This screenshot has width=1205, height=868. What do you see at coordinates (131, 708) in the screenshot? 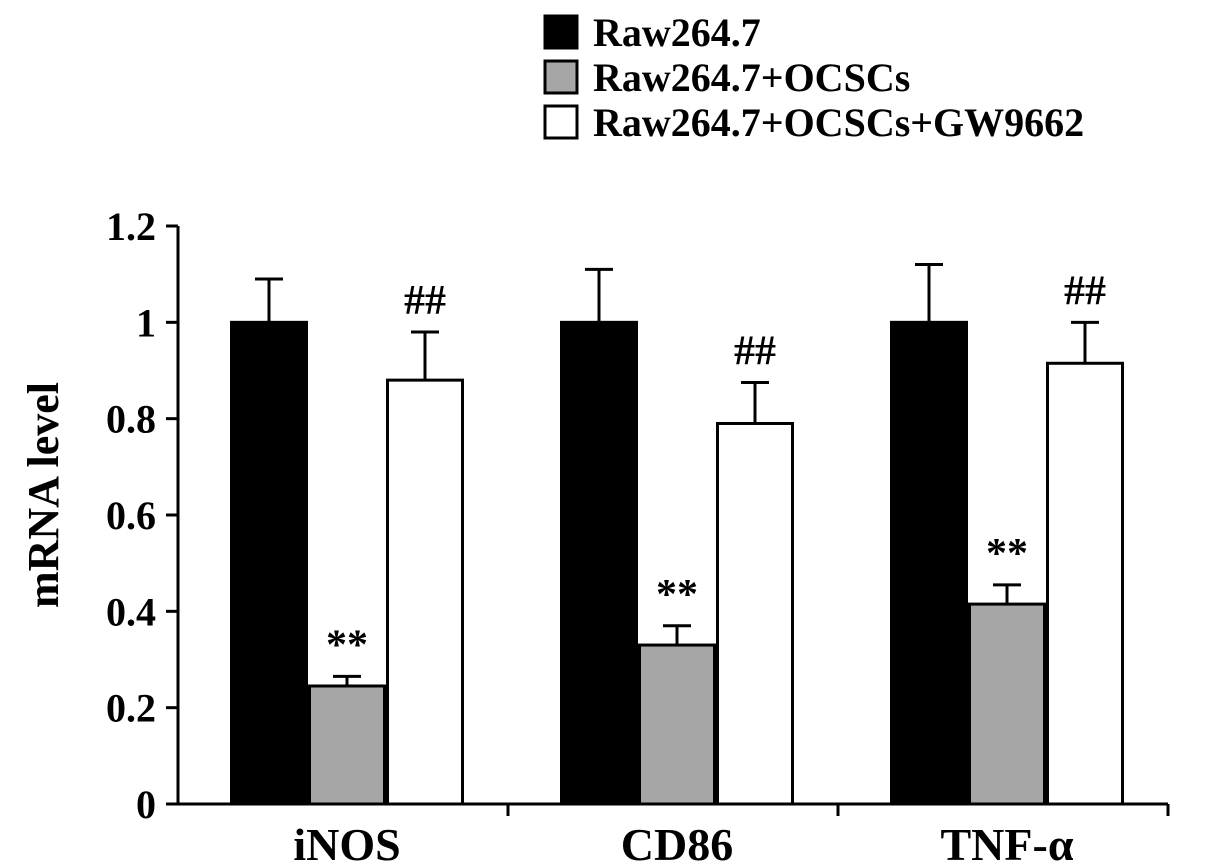
I see `y-tick-label: 0.2` at bounding box center [131, 708].